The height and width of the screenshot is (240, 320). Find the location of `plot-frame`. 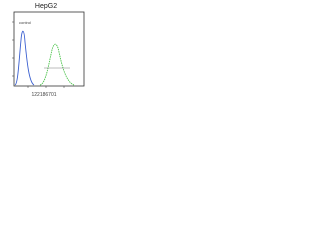

plot-frame is located at coordinates (49, 49).